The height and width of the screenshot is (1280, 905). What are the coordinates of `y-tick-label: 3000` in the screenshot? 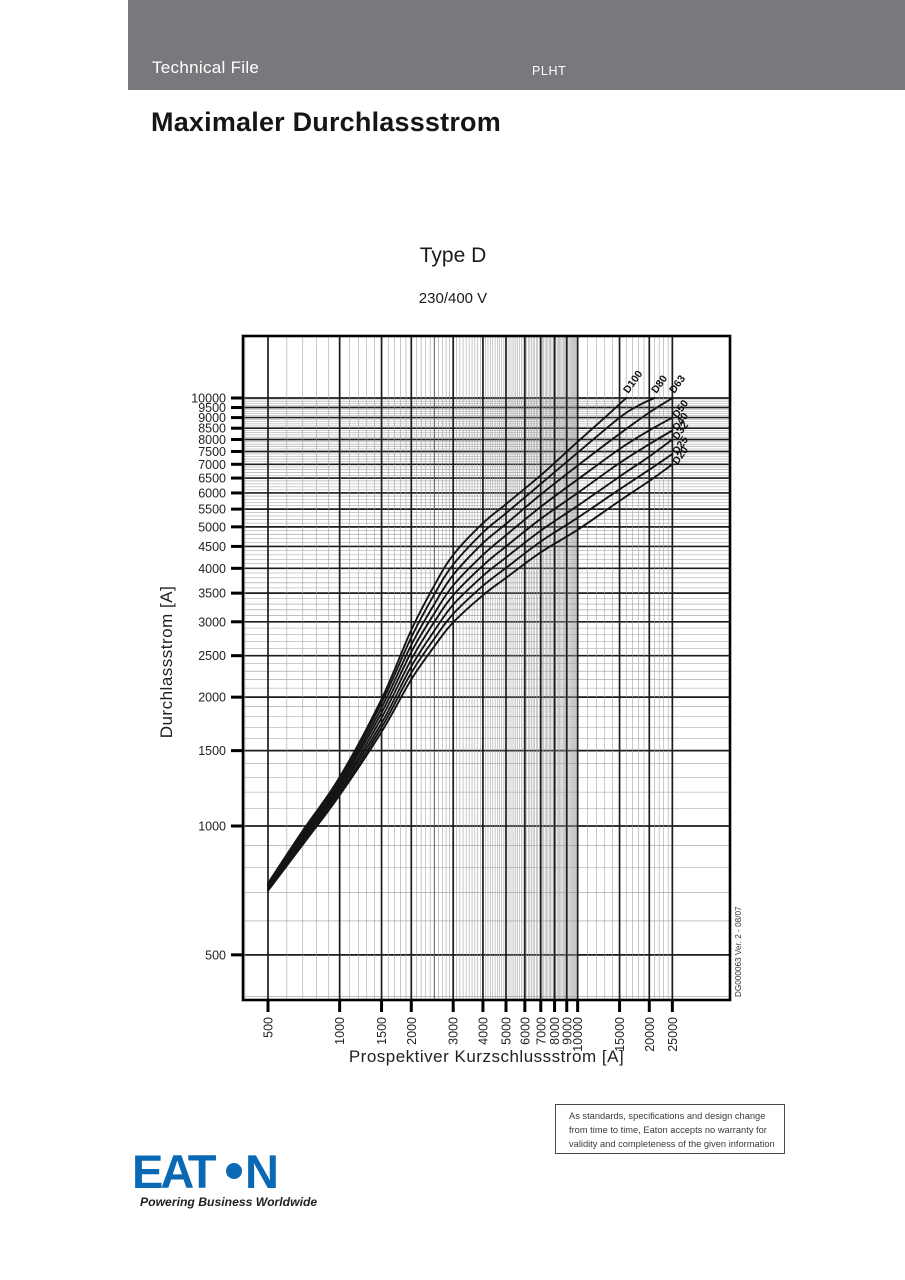 It's located at (212, 622).